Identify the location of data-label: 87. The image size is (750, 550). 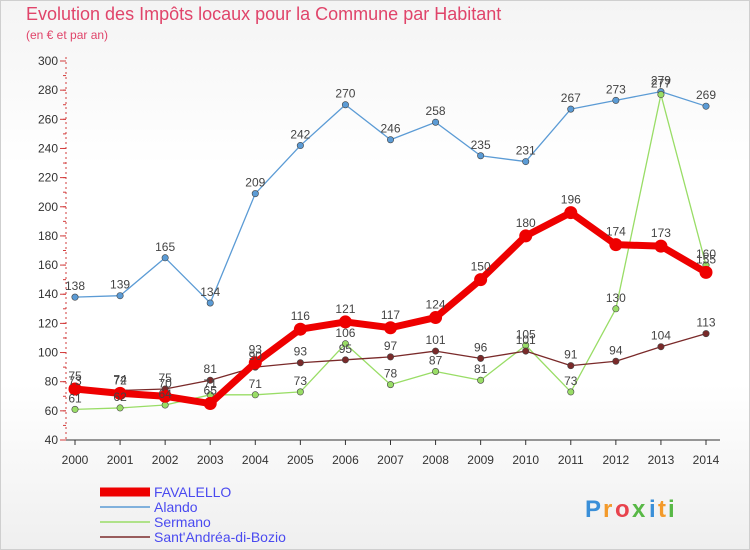
(436, 360).